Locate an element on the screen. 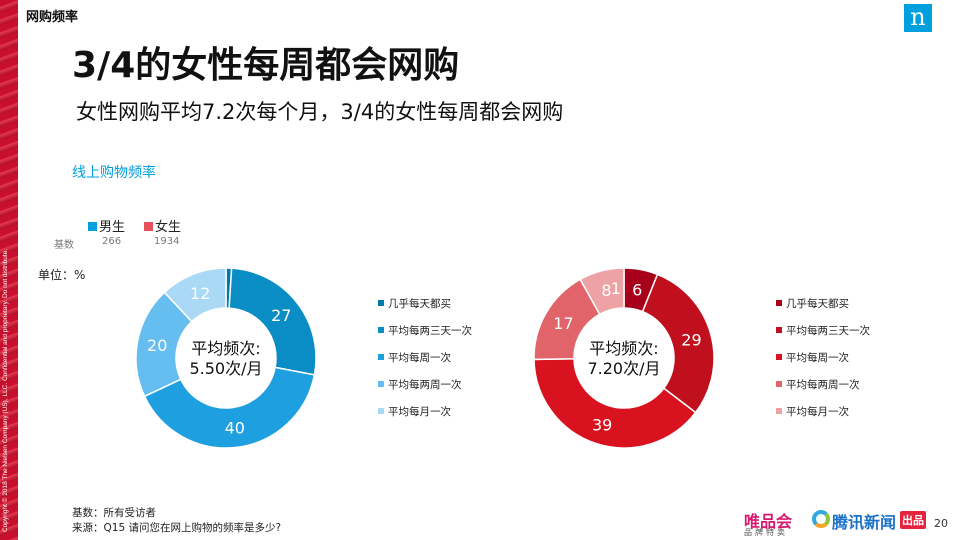 This screenshot has height=540, width=960. legend-female: 女生 is located at coordinates (162, 225).